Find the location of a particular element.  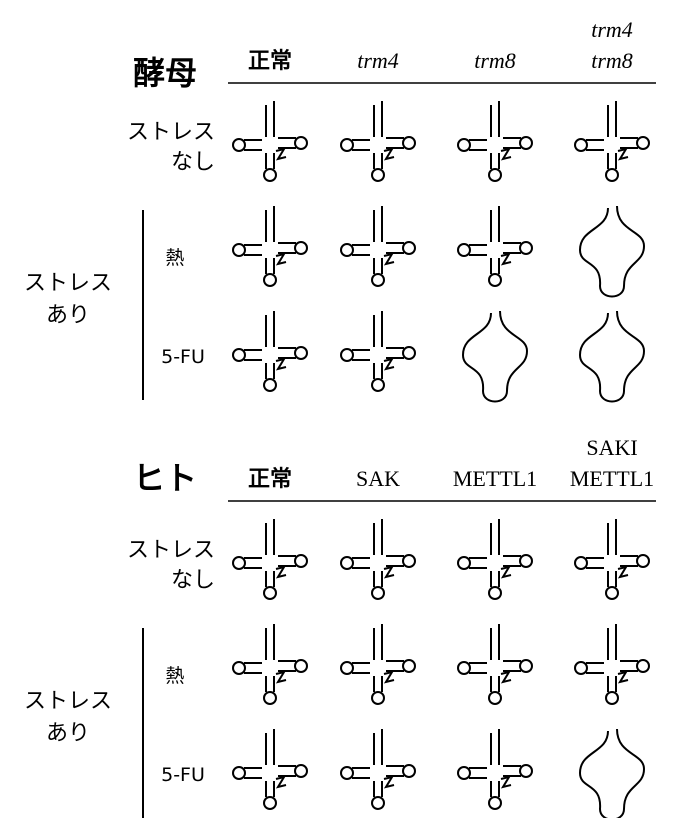

column-header: SAK is located at coordinates (378, 478).